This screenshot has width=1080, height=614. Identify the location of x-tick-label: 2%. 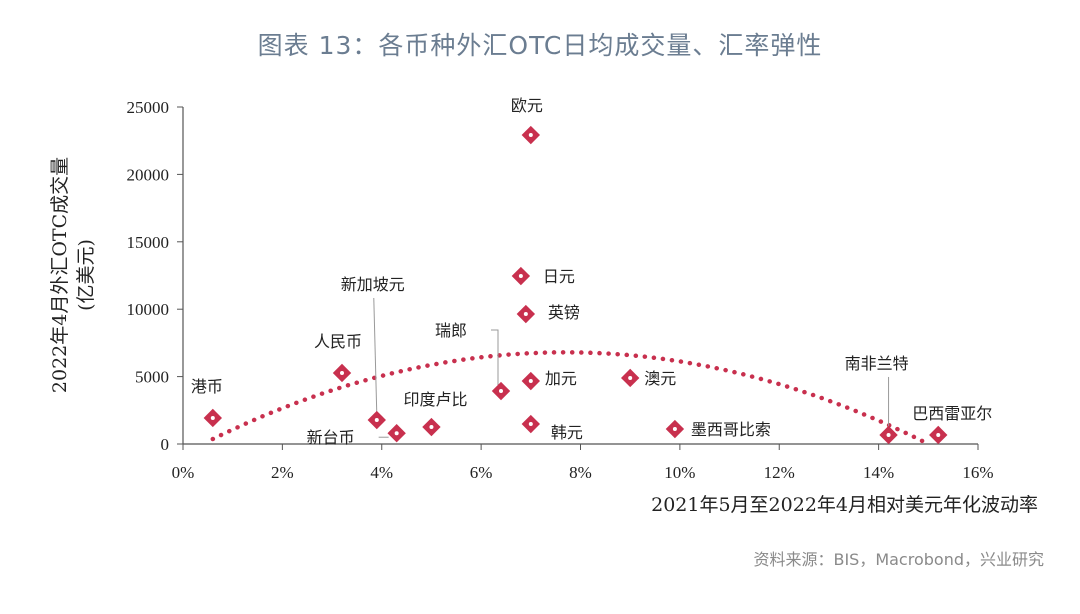
(282, 472).